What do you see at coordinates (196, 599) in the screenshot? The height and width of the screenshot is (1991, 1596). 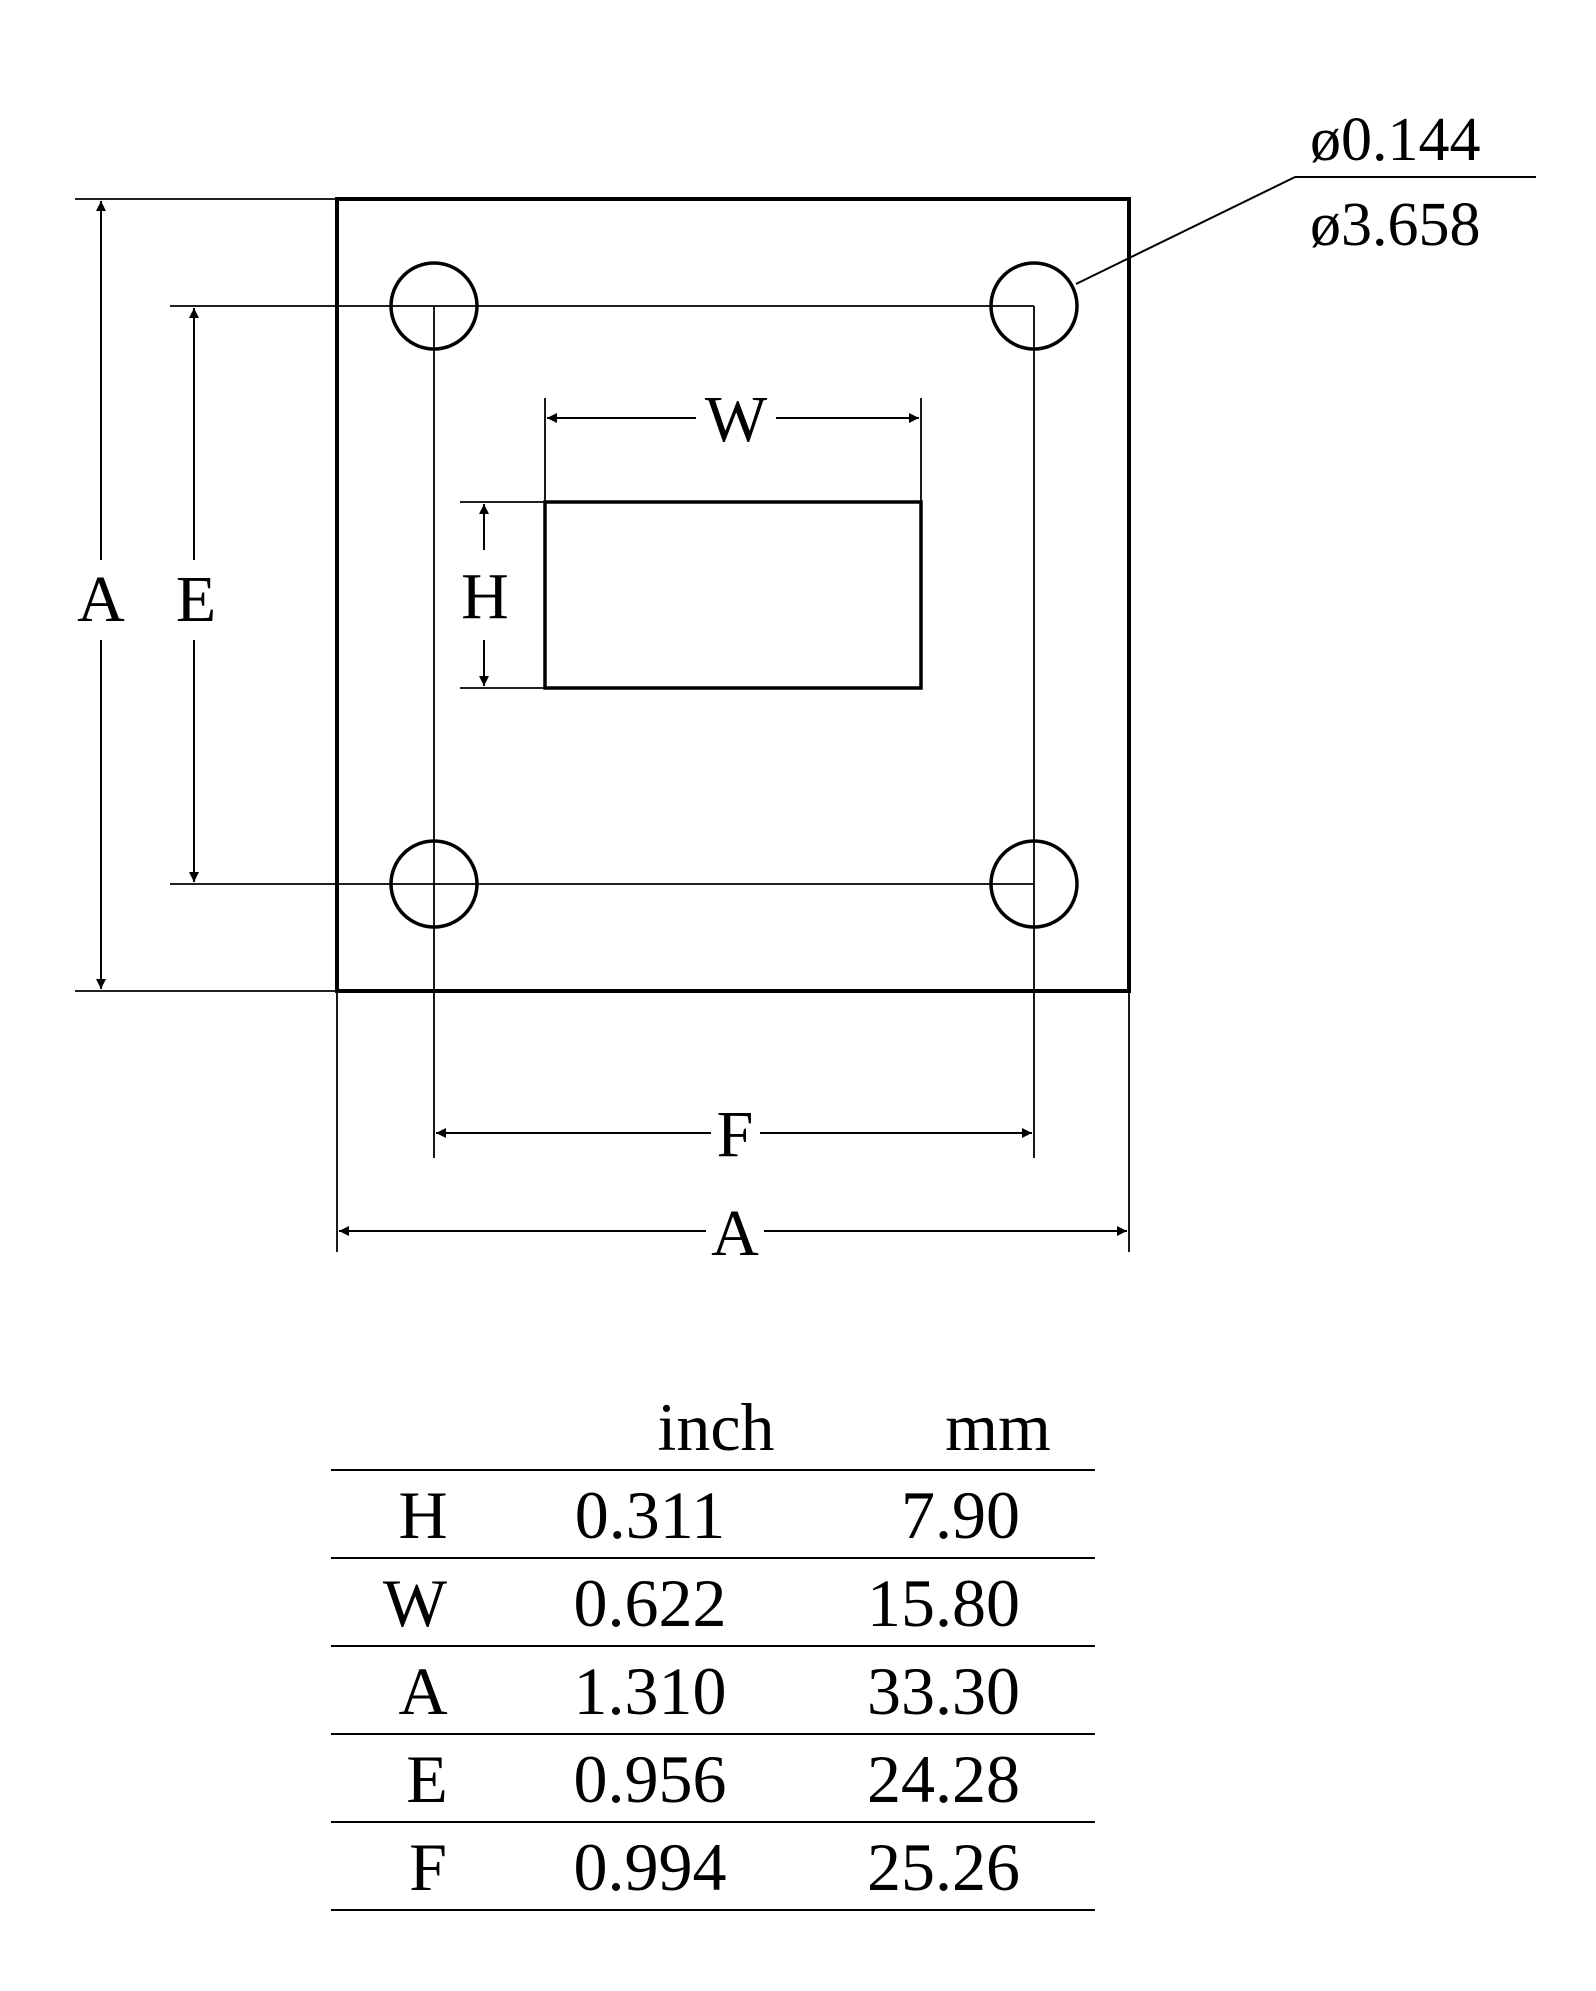 I see `label-e-vertical: E` at bounding box center [196, 599].